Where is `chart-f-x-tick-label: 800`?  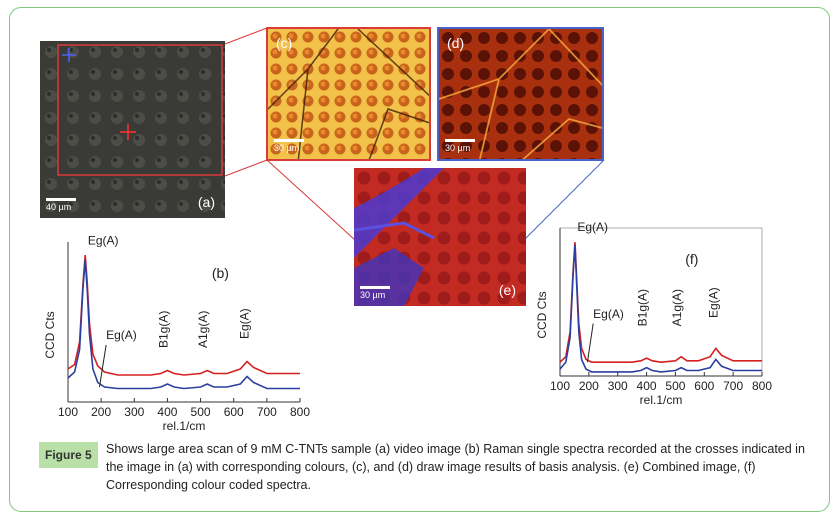 chart-f-x-tick-label: 800 is located at coordinates (762, 386).